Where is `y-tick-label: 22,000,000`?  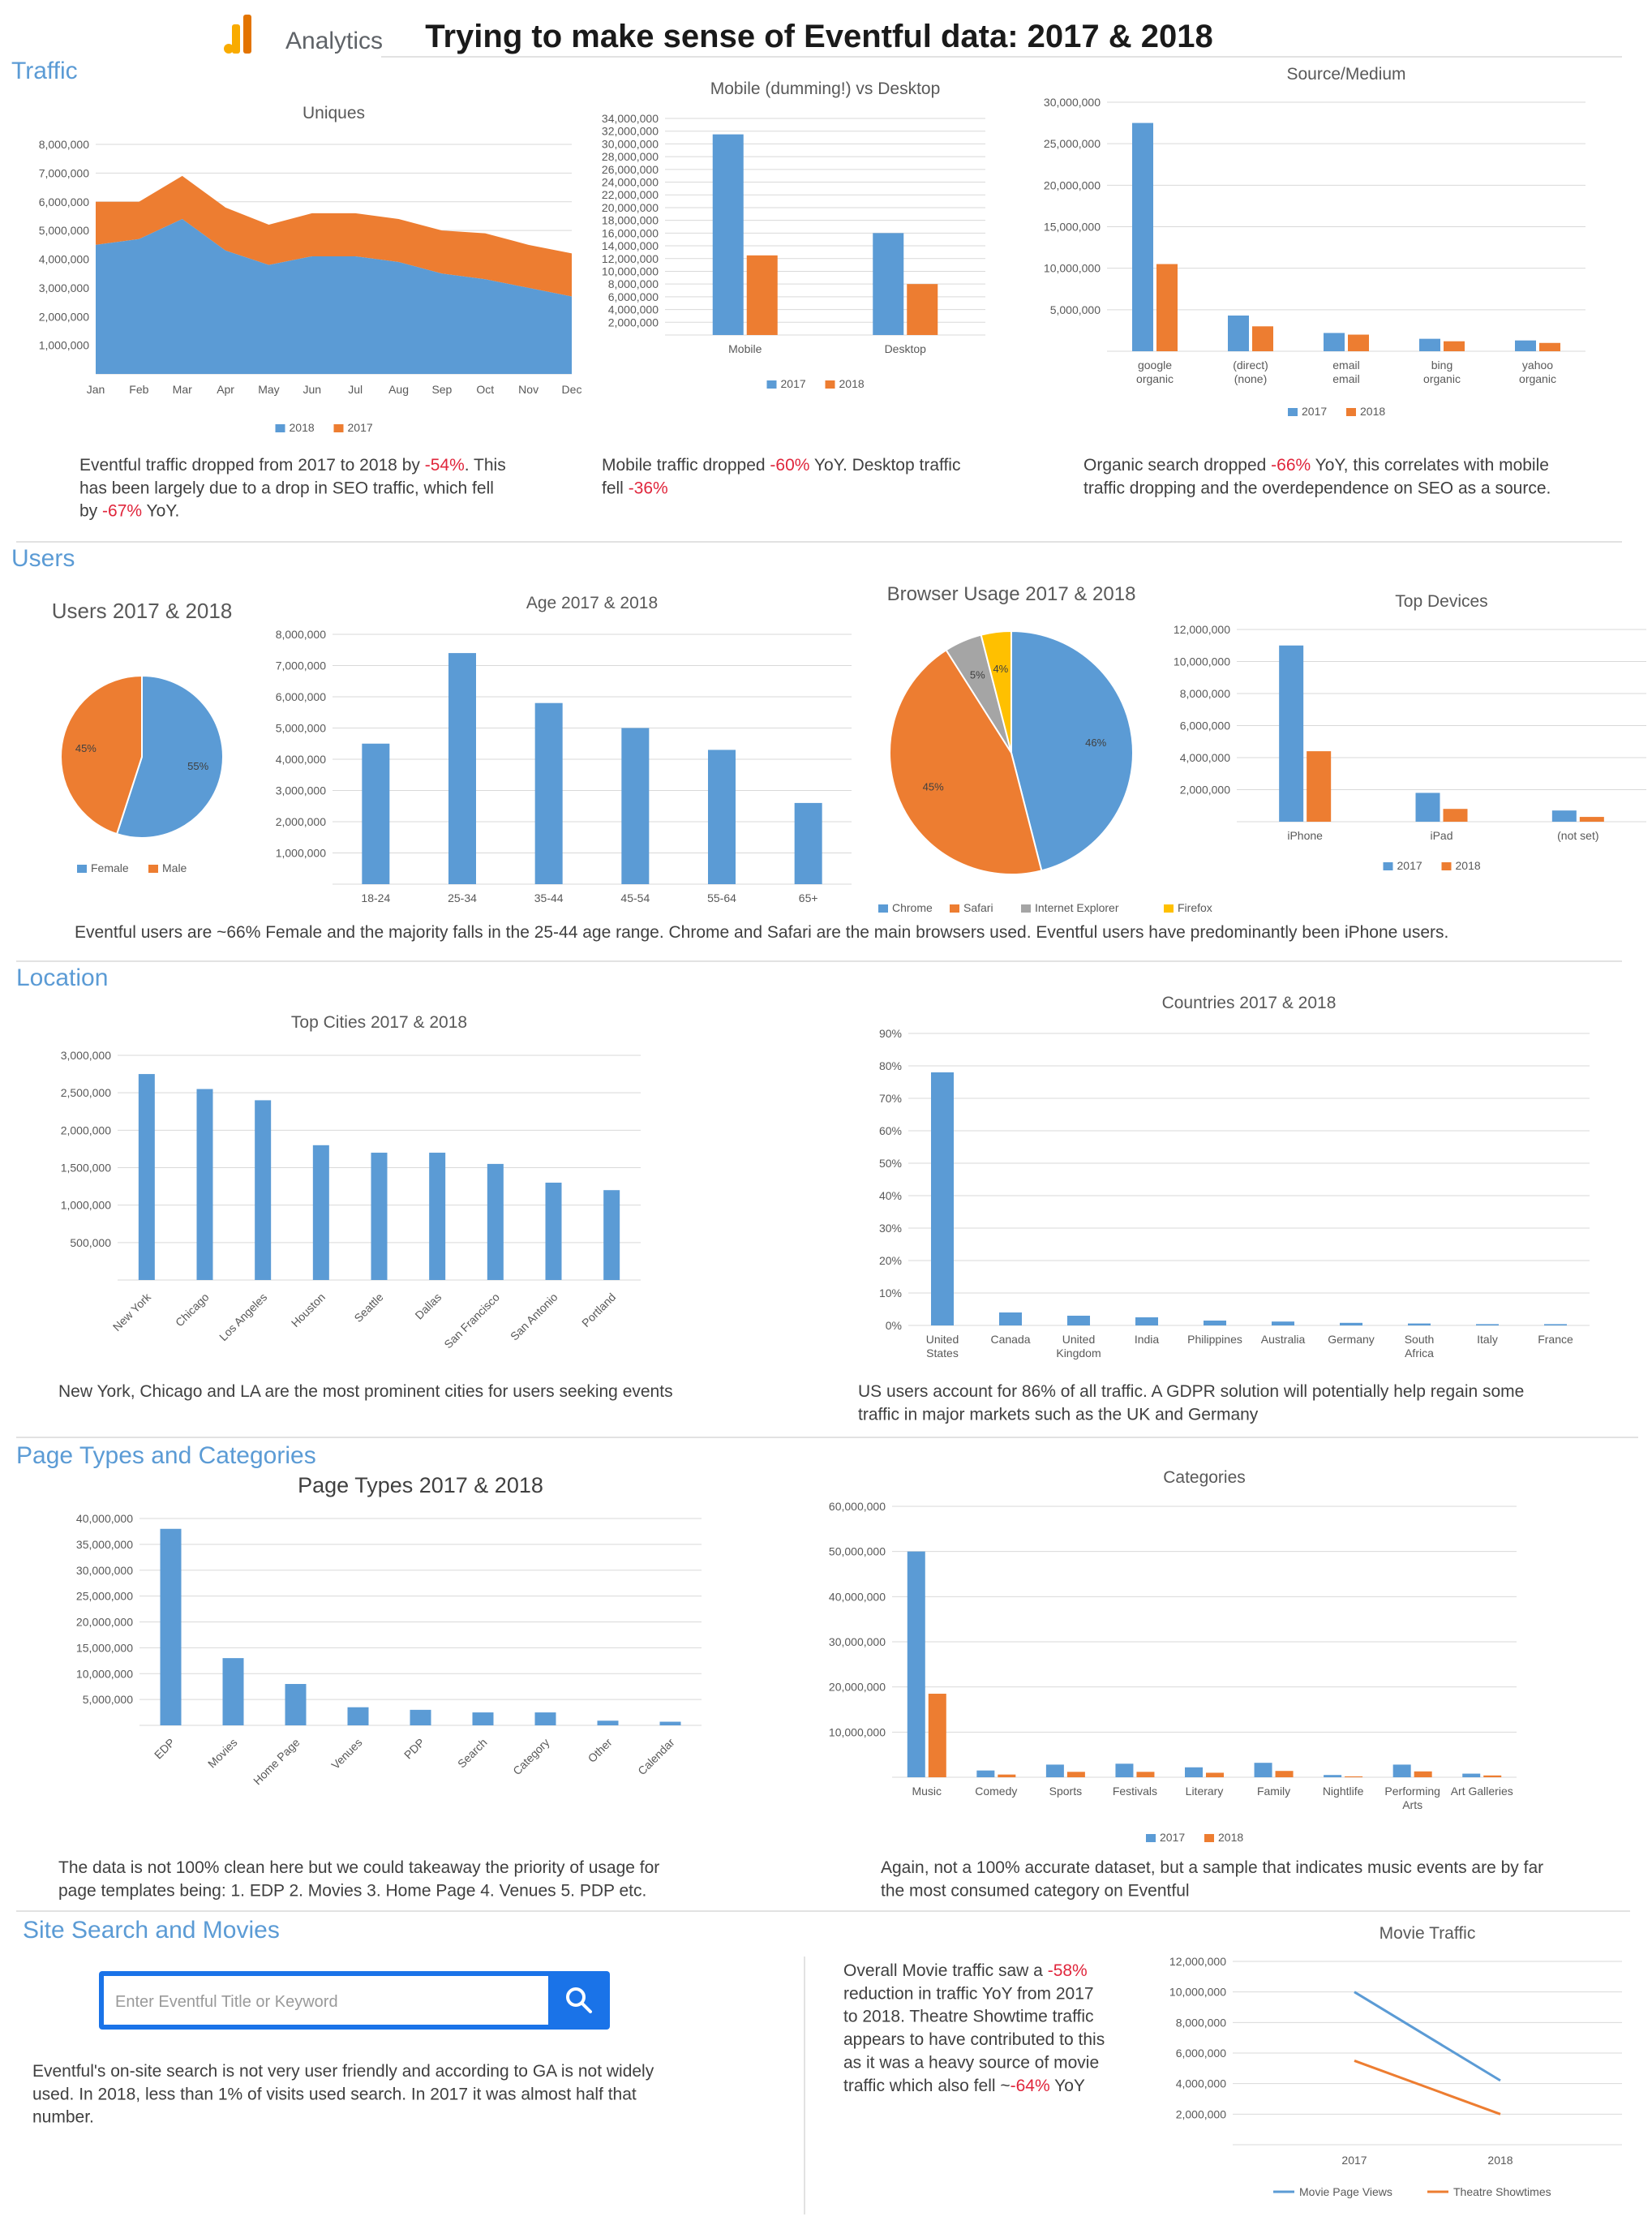
y-tick-label: 22,000,000 is located at coordinates (630, 194).